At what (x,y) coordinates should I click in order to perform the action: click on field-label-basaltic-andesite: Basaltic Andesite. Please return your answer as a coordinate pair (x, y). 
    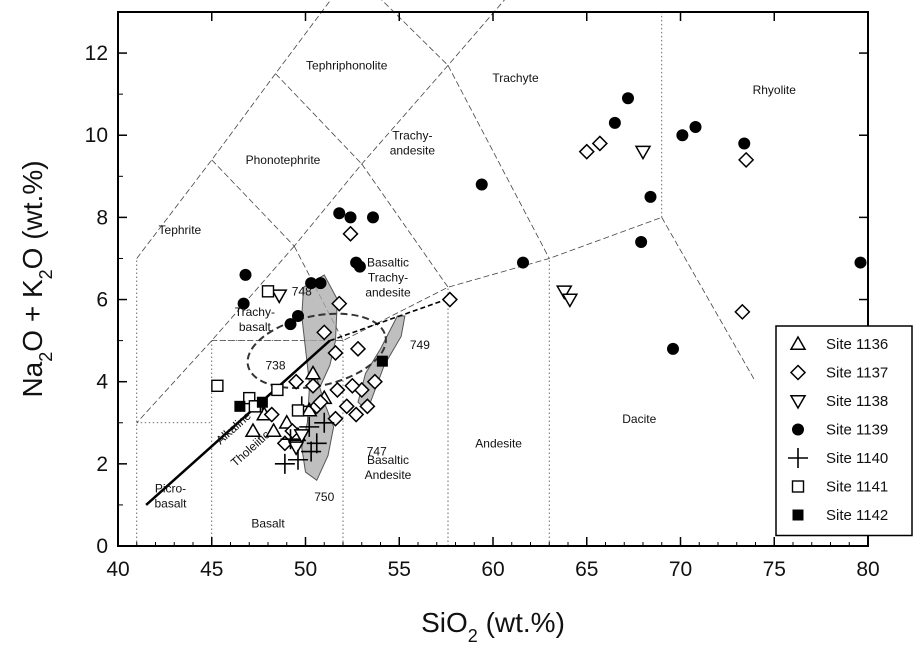
    Looking at the image, I should click on (388, 467).